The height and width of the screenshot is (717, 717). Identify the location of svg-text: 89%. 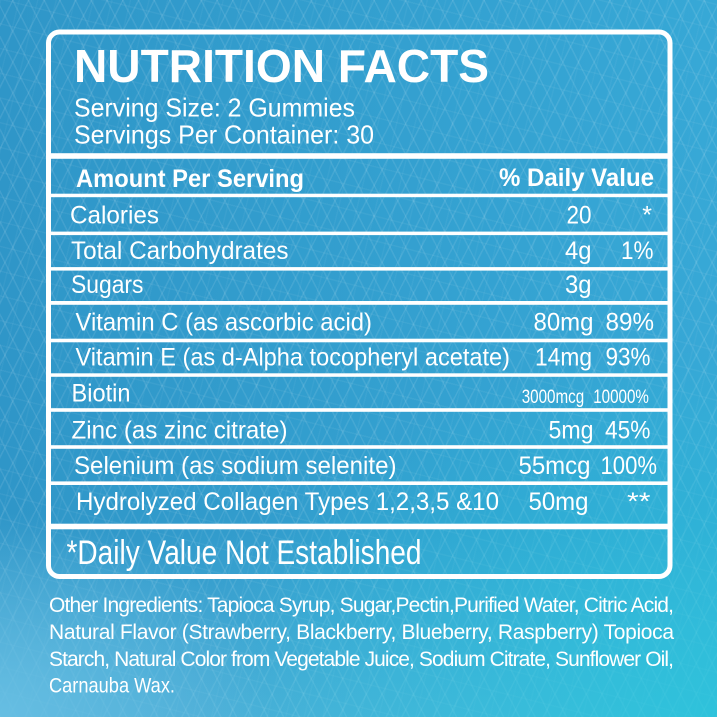
(630, 323).